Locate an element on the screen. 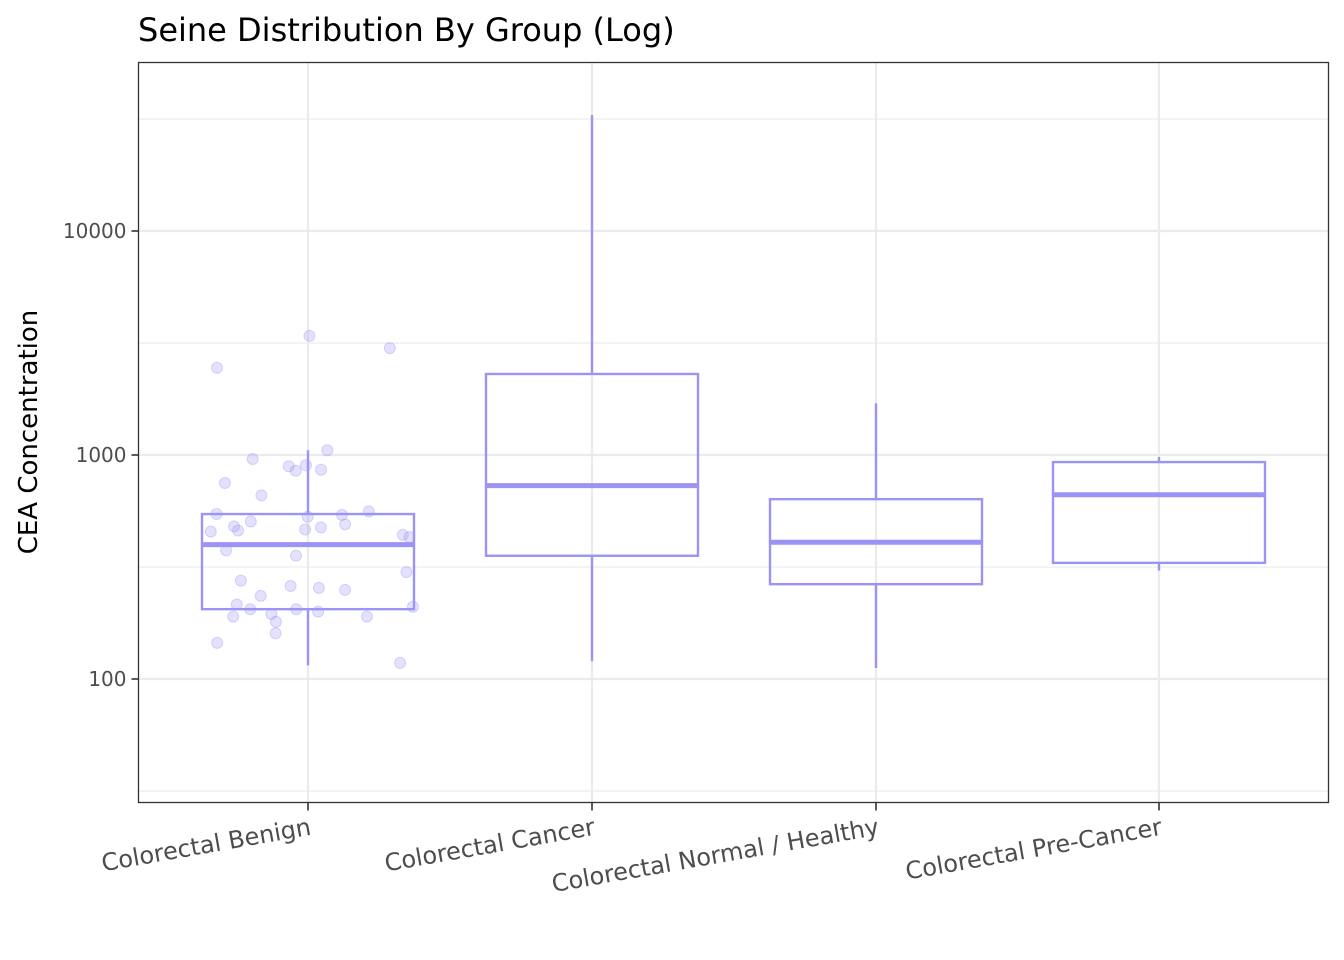  y-tick-label: 100 is located at coordinates (107, 679).